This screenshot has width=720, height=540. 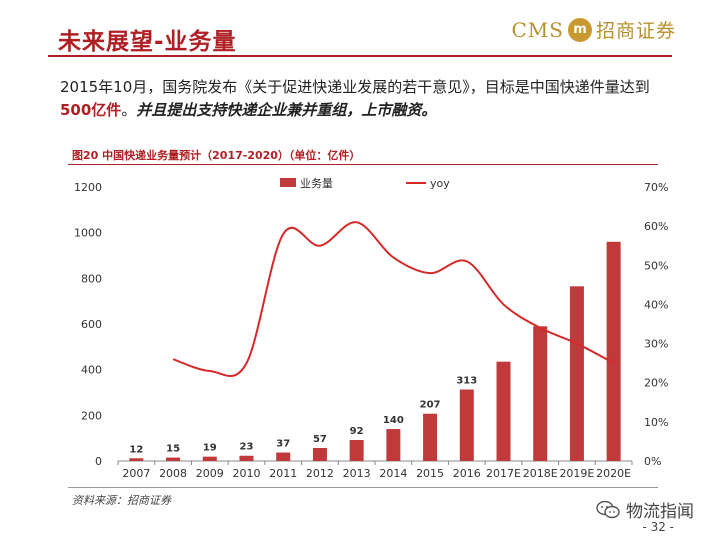 I want to click on x-tick-label: 2018E, so click(x=540, y=473).